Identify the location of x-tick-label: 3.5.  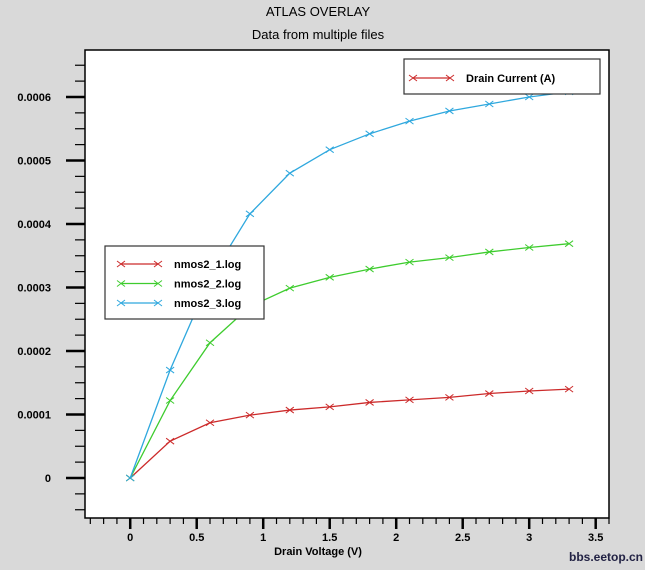
(595, 538).